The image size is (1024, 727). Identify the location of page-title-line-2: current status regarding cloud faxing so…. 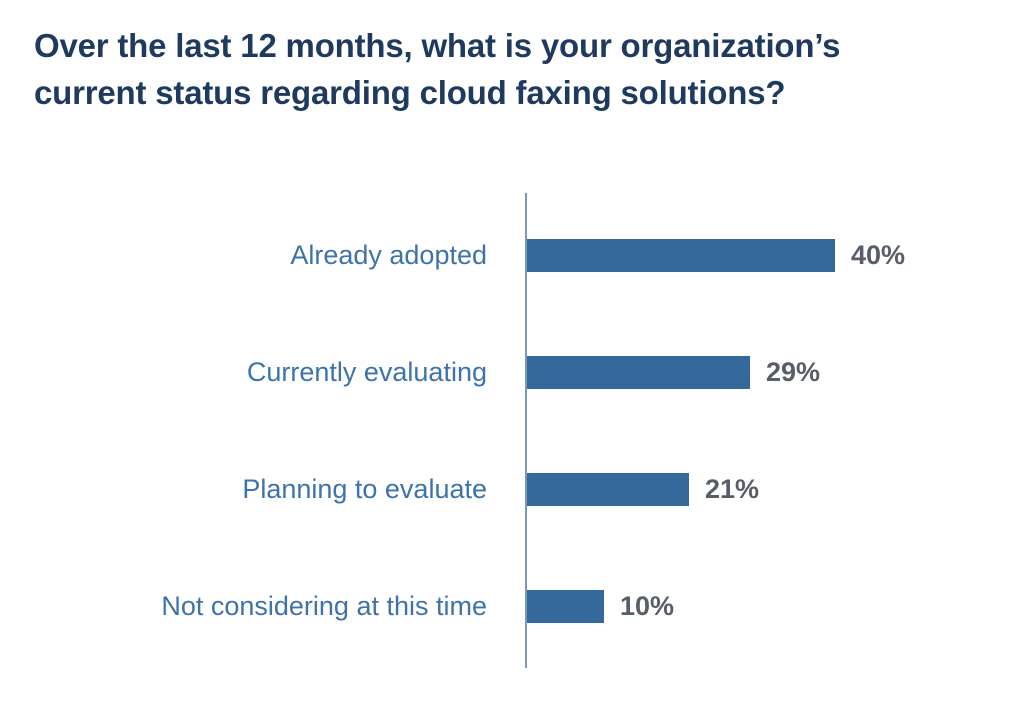
(410, 92).